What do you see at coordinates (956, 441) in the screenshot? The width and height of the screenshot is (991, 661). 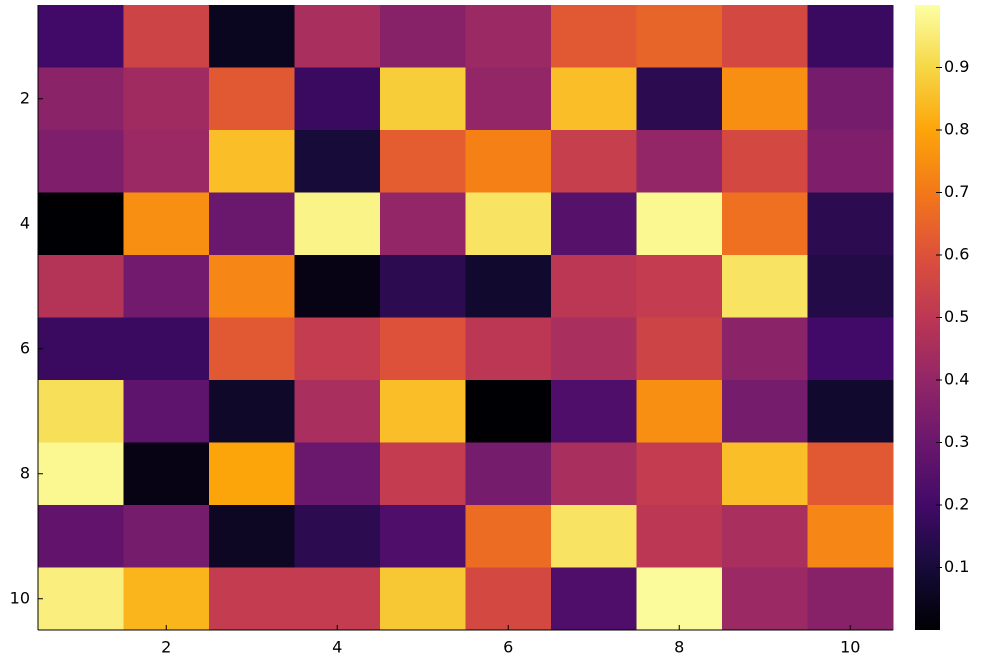 I see `colorbar-tick-label: 0.3` at bounding box center [956, 441].